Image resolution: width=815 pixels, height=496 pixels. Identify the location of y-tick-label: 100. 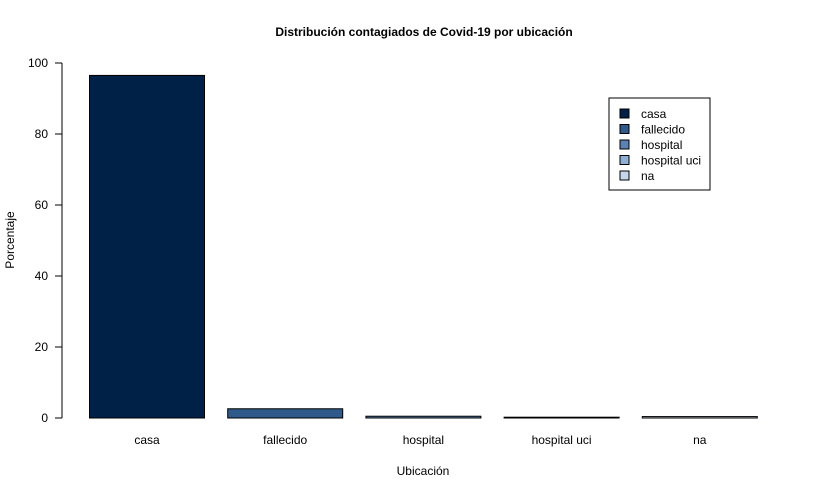
(38, 63).